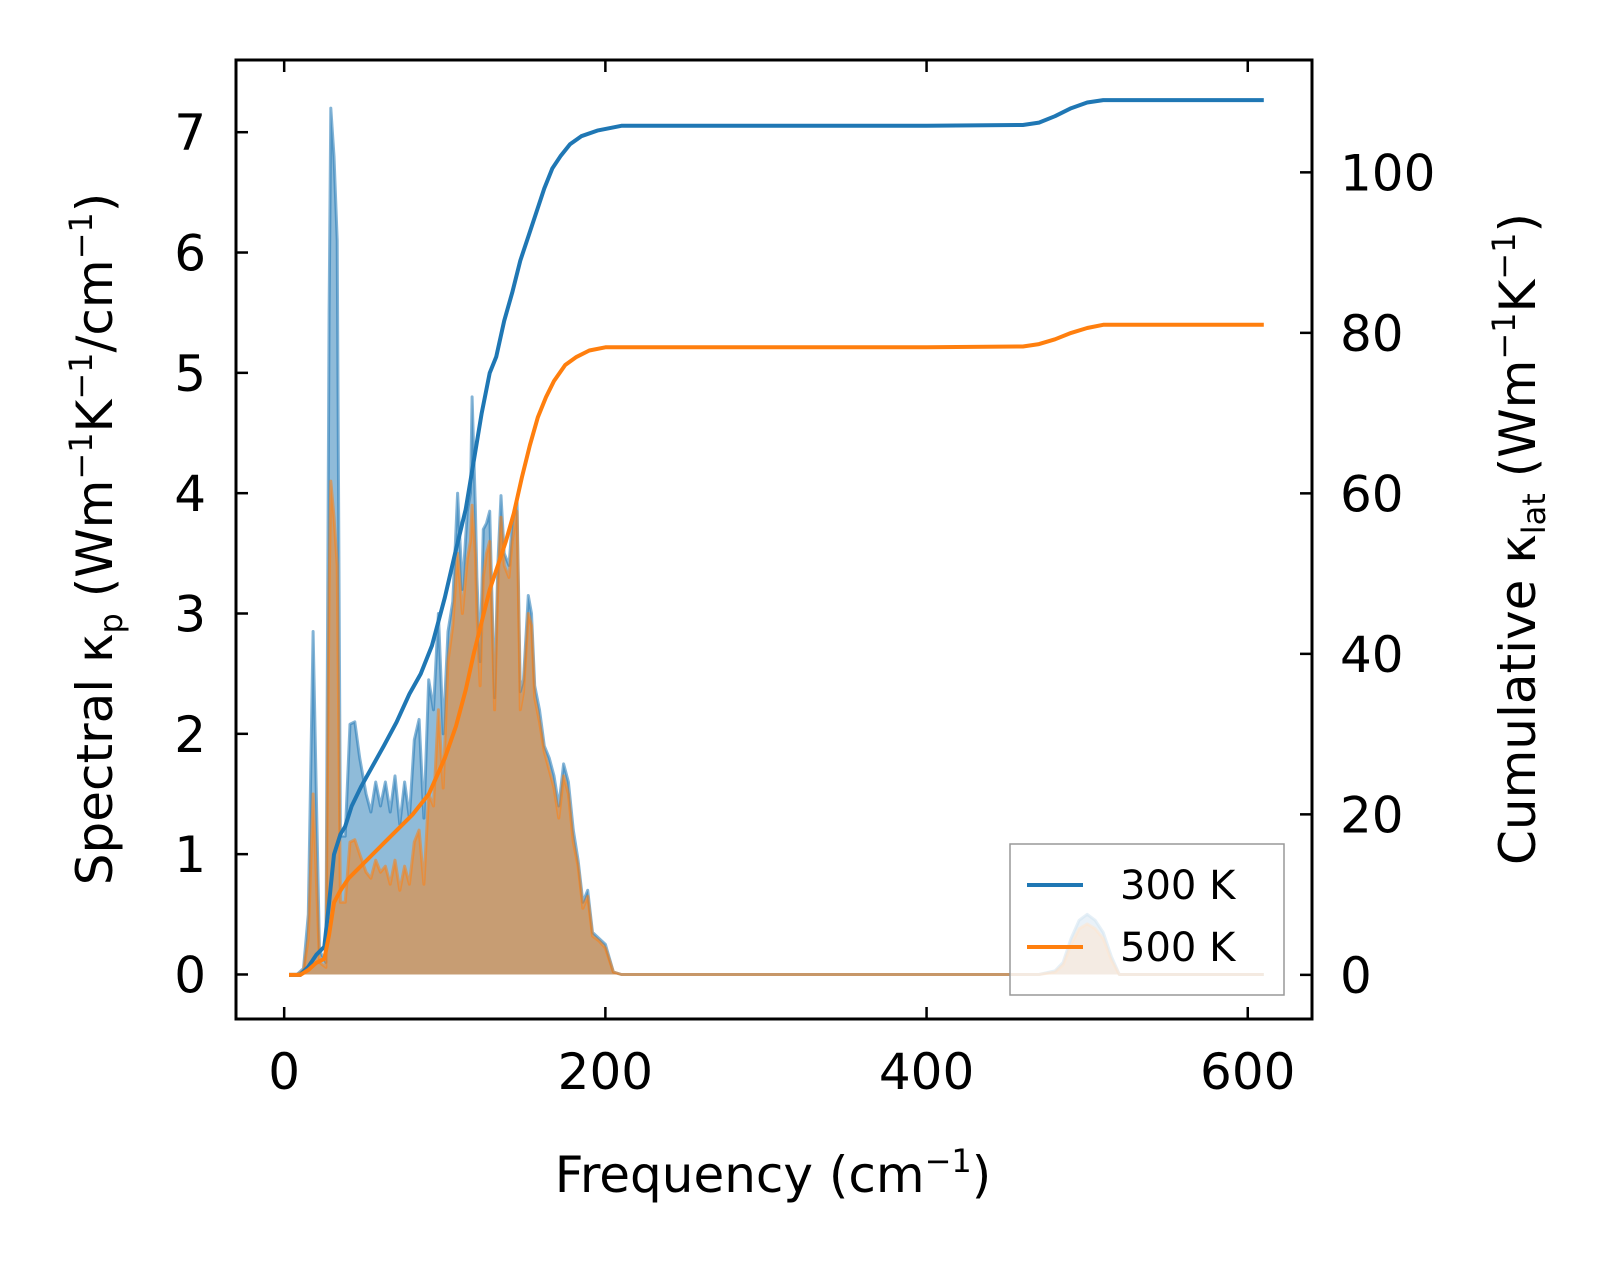  What do you see at coordinates (1387, 173) in the screenshot?
I see `y-tick-label-right: 100` at bounding box center [1387, 173].